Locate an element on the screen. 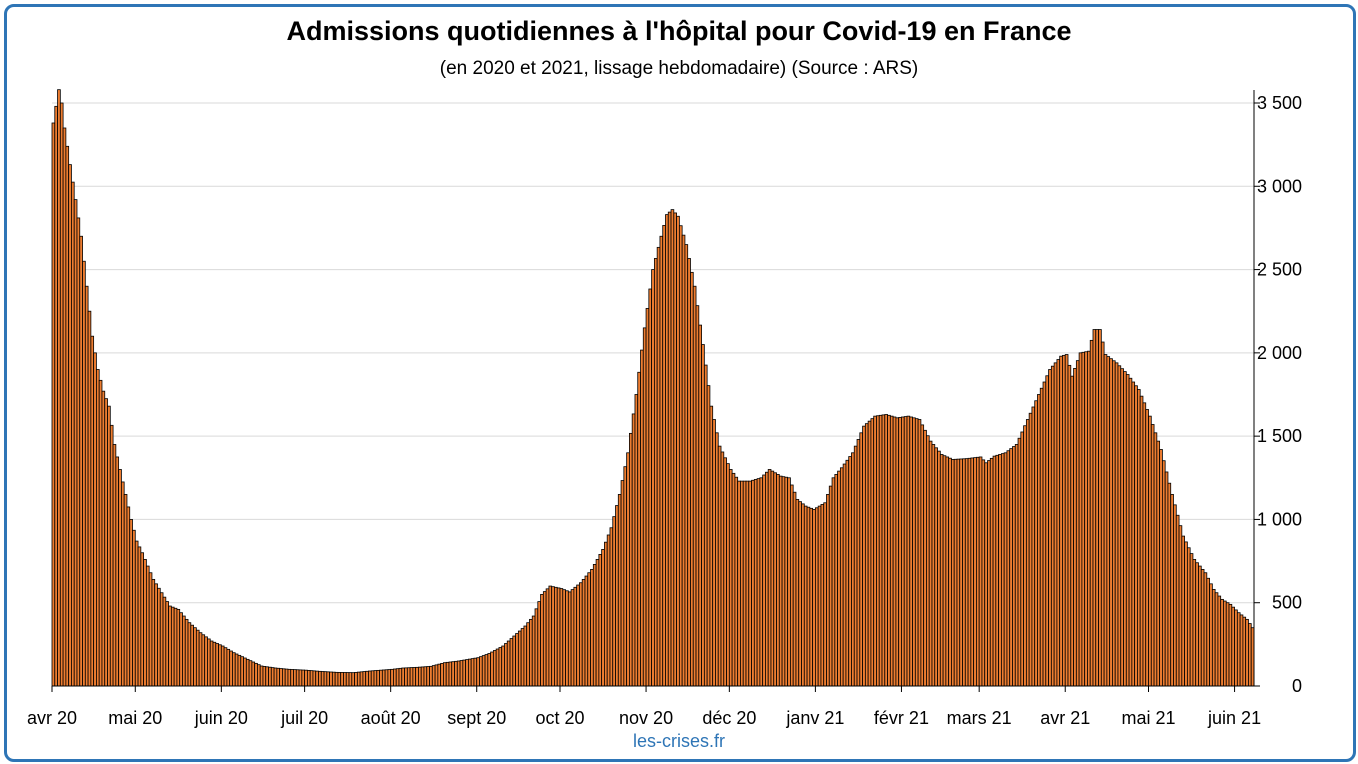 This screenshot has height=764, width=1358. x-tick-label: mars 21 is located at coordinates (979, 718).